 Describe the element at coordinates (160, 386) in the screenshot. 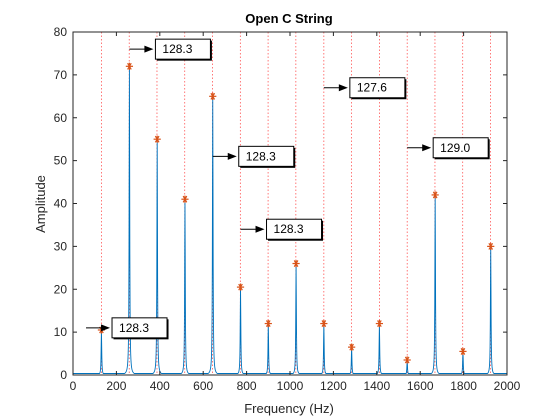

I see `x-tick-label: 400` at that location.